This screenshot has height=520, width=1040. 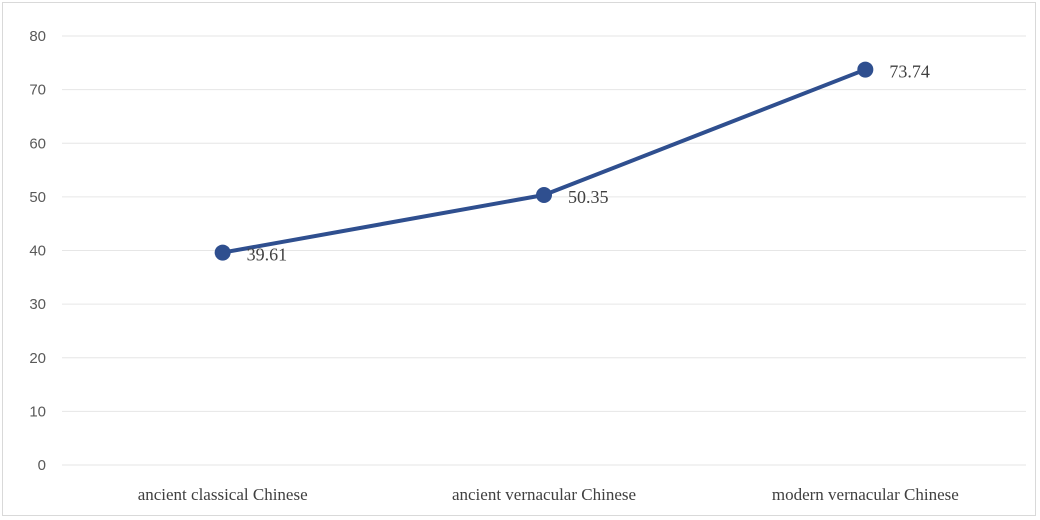 I want to click on y-tick-label: 50, so click(x=37, y=197).